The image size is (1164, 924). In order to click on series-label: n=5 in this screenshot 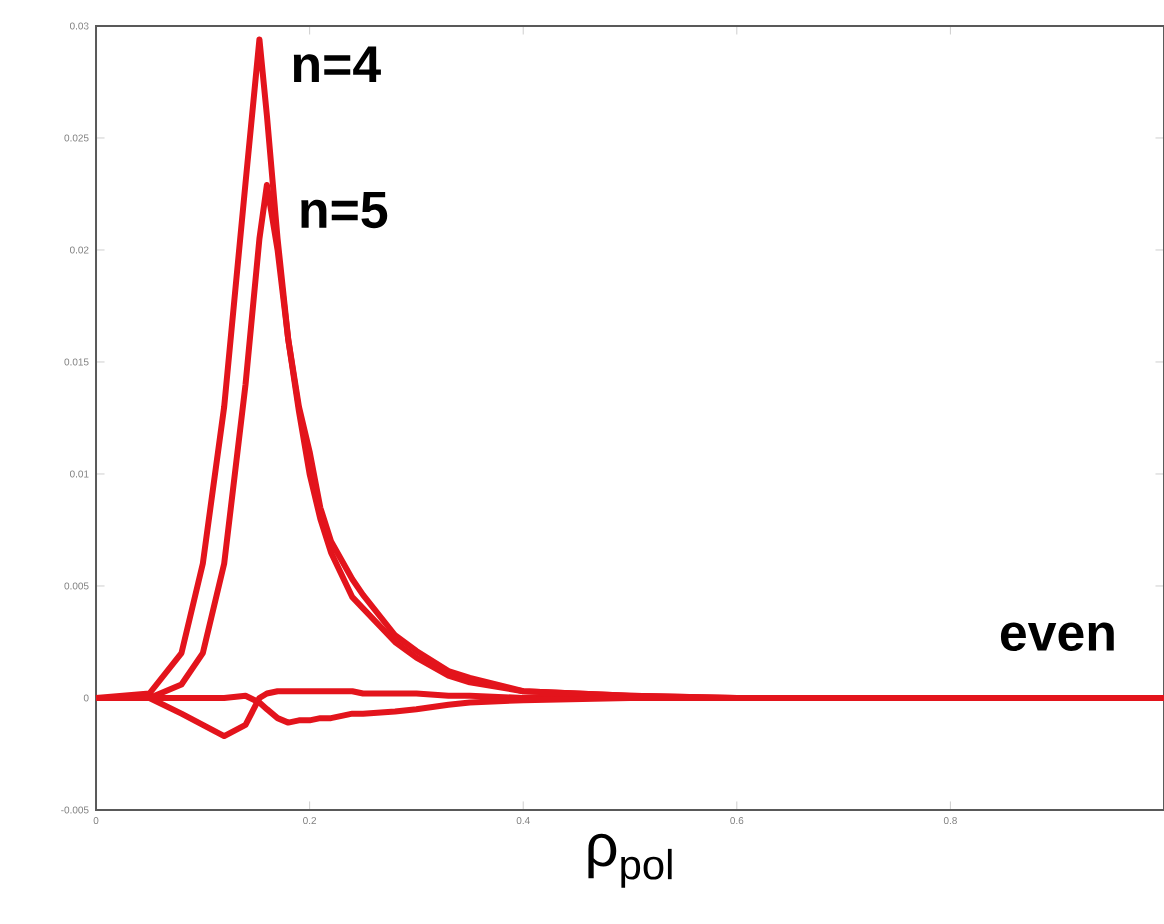, I will do `click(344, 210)`.